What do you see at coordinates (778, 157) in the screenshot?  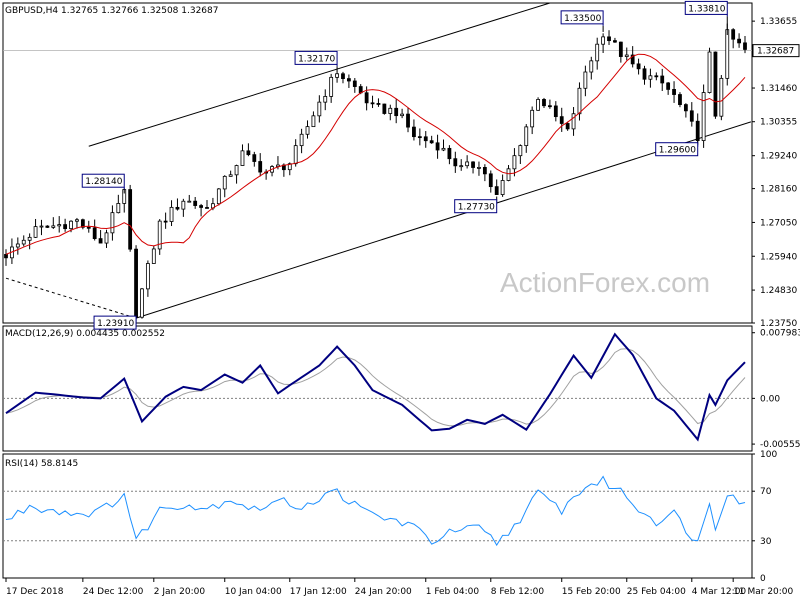 I see `price-axis-label: 1.29240` at bounding box center [778, 157].